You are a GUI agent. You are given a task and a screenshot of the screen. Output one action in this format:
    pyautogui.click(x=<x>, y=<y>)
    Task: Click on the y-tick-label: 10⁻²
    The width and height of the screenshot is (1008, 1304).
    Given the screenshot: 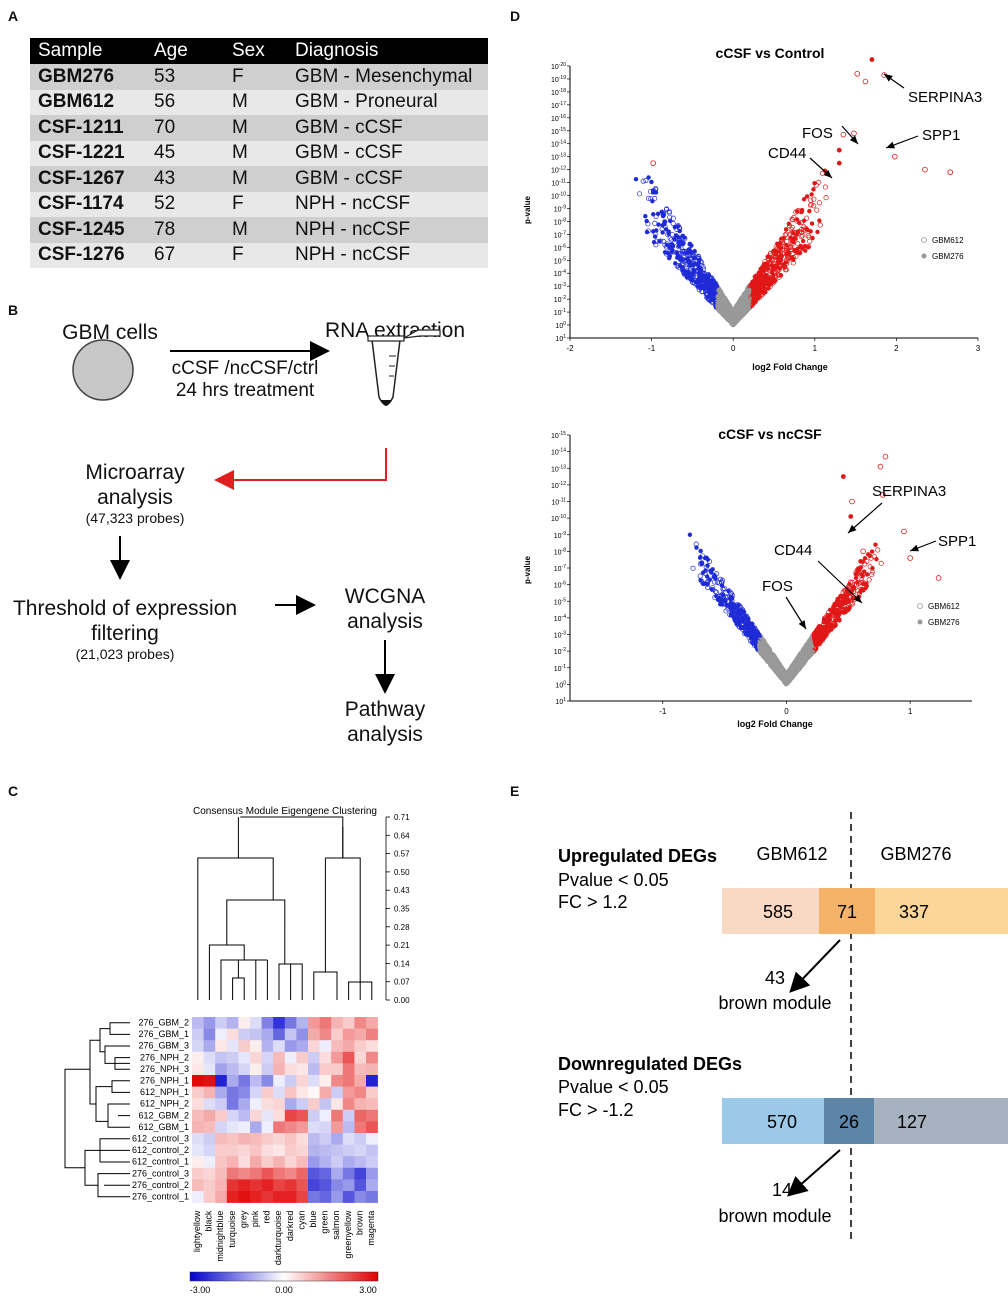 What is the action you would take?
    pyautogui.click(x=560, y=299)
    